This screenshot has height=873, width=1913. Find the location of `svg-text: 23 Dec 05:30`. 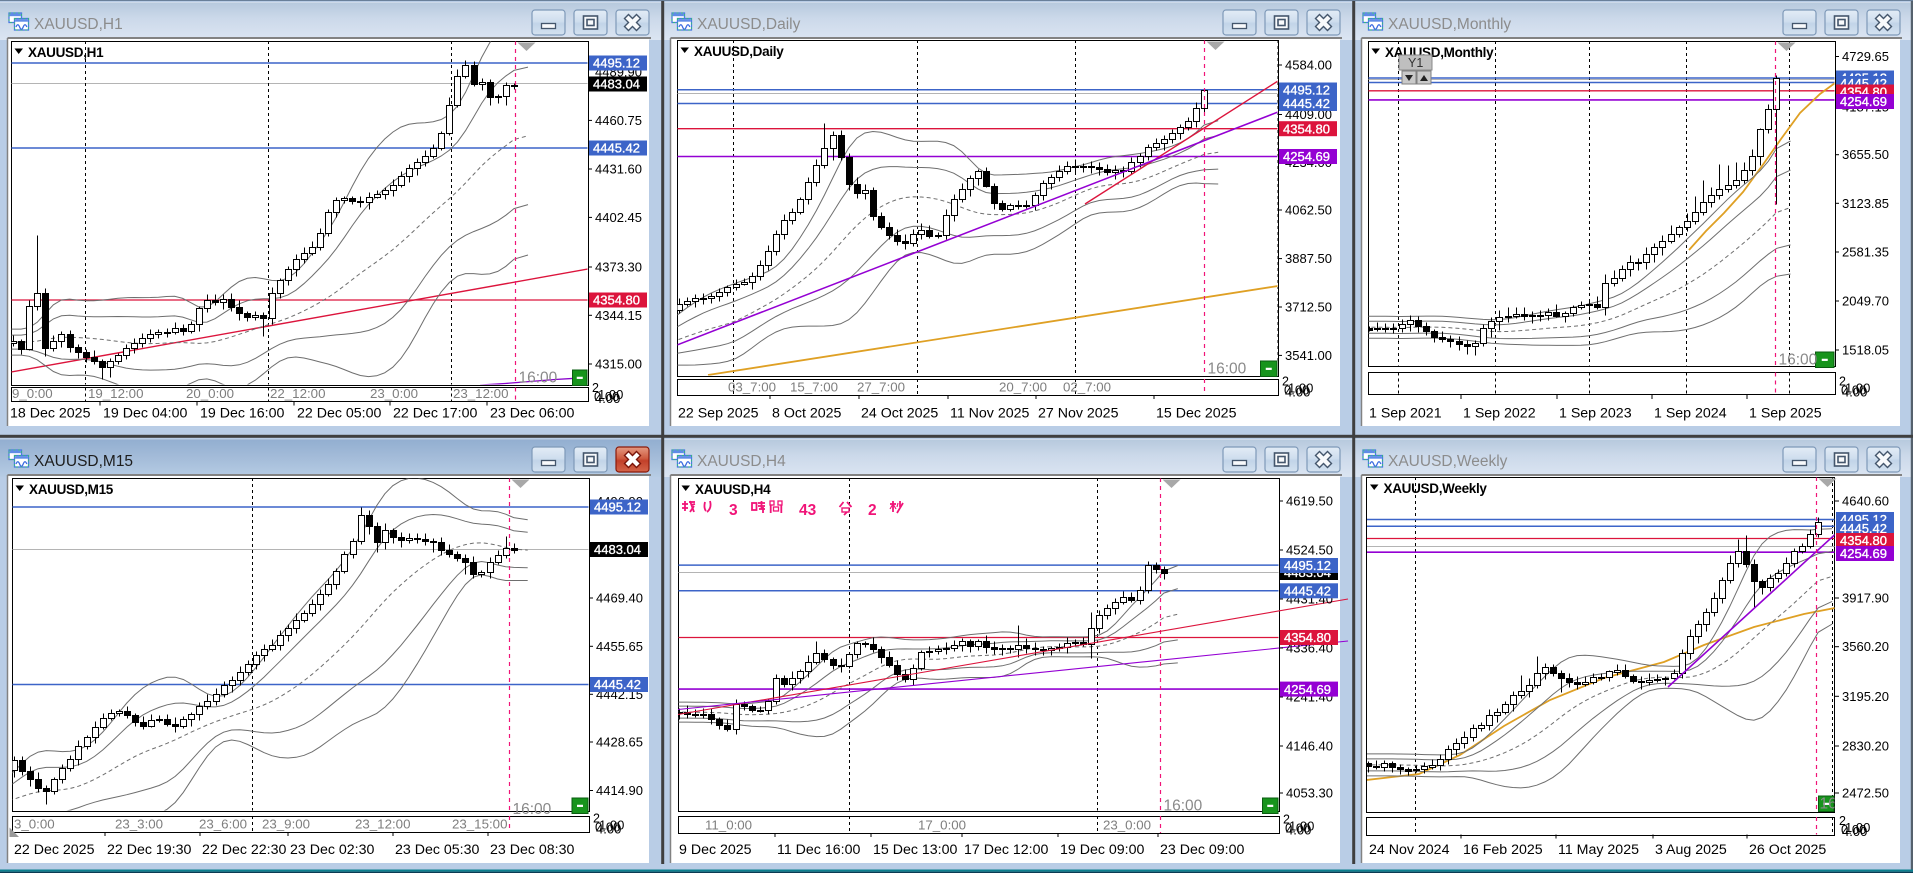

svg-text: 23 Dec 05:30 is located at coordinates (437, 850).